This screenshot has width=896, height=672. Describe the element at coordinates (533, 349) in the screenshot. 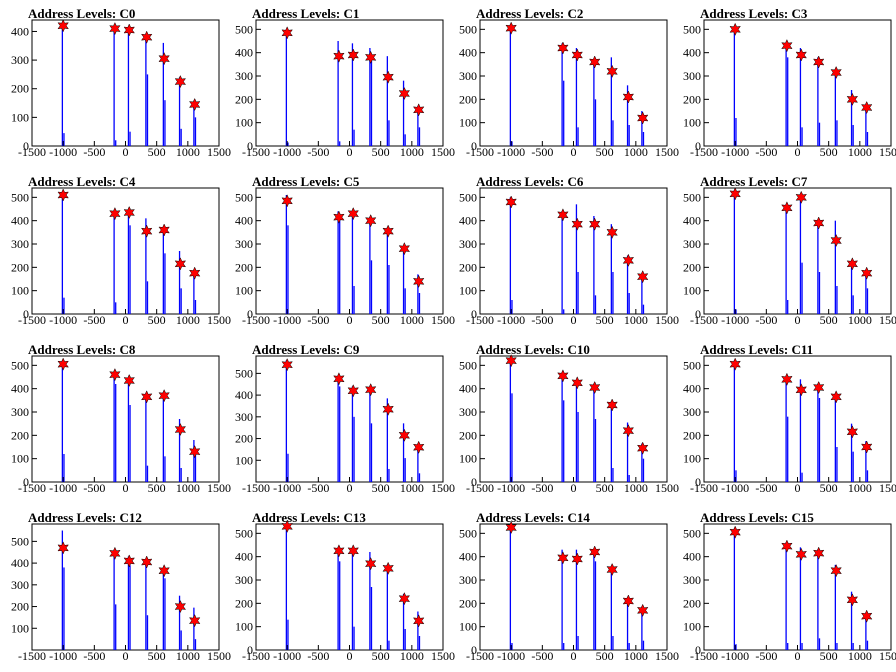

I see `chart-title: Address Levels: C10` at that location.